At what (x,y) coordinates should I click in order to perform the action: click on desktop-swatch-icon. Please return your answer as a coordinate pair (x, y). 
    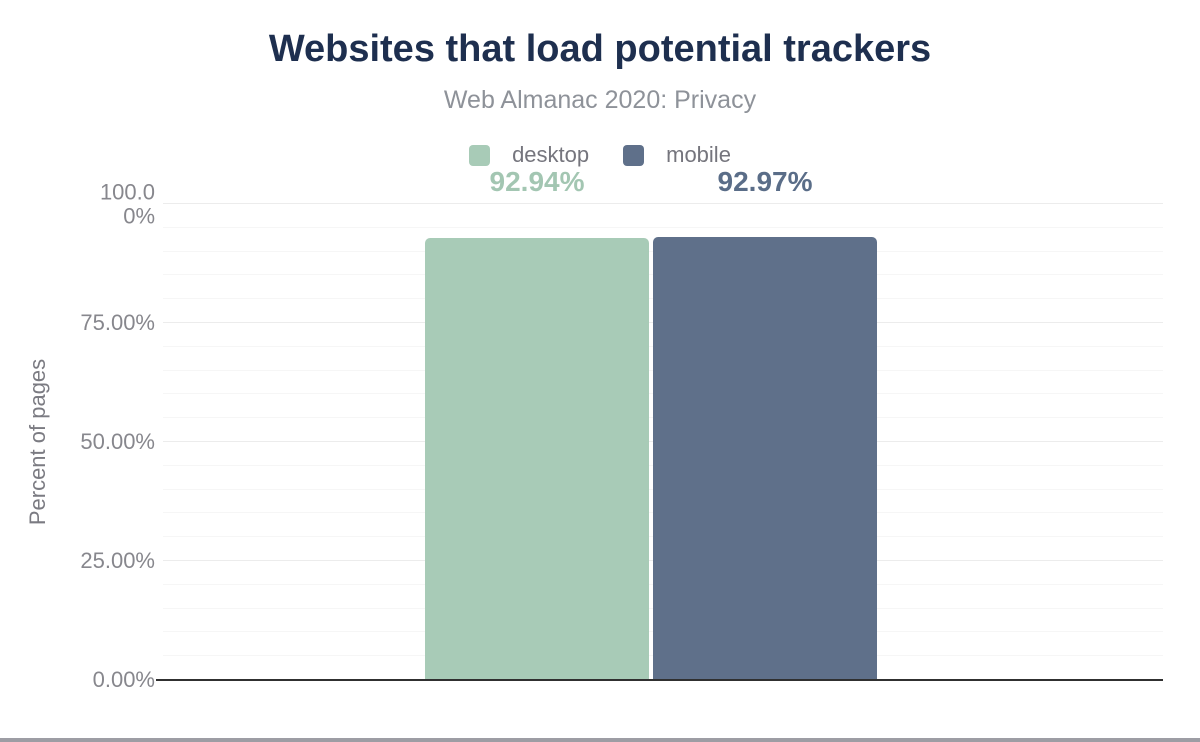
    Looking at the image, I should click on (480, 155).